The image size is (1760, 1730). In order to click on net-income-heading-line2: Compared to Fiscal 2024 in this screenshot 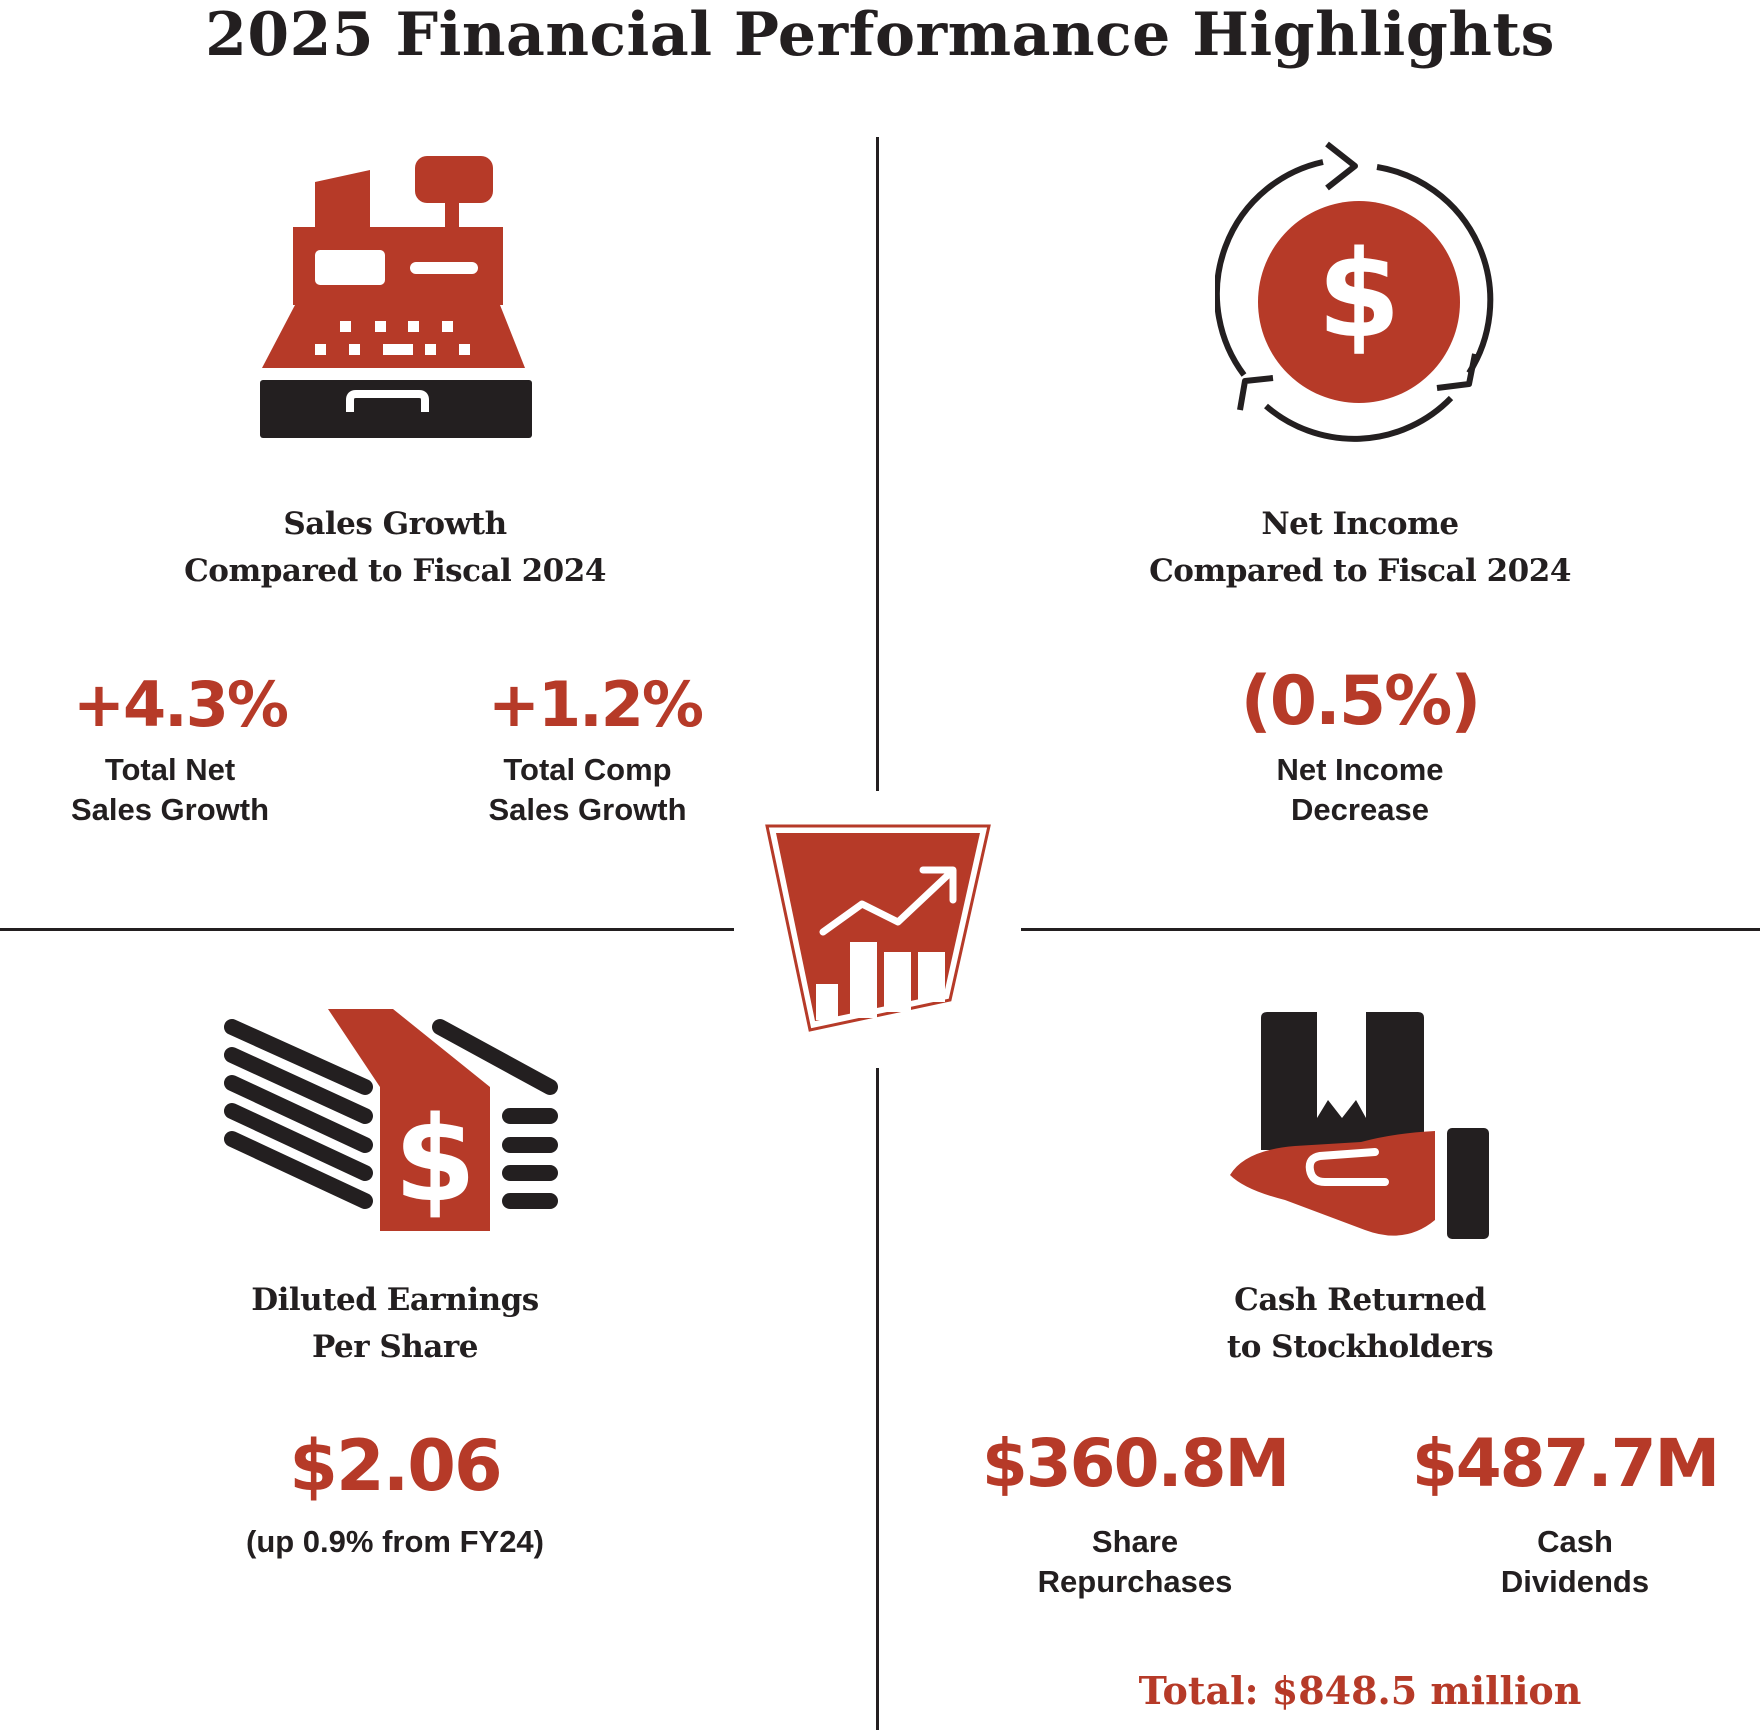, I will do `click(1360, 571)`.